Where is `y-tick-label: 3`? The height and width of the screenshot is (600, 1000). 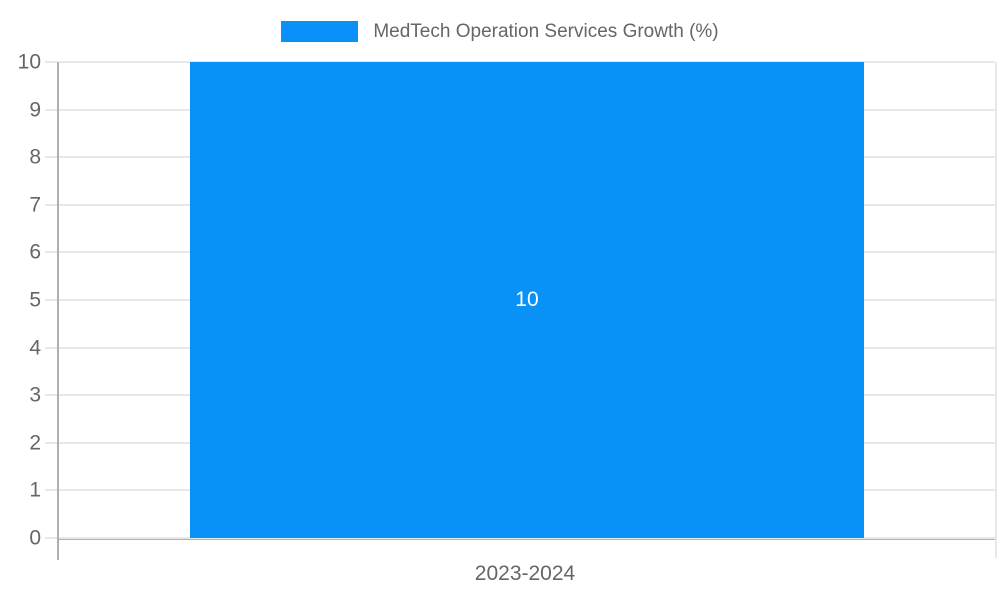
y-tick-label: 3 is located at coordinates (35, 395).